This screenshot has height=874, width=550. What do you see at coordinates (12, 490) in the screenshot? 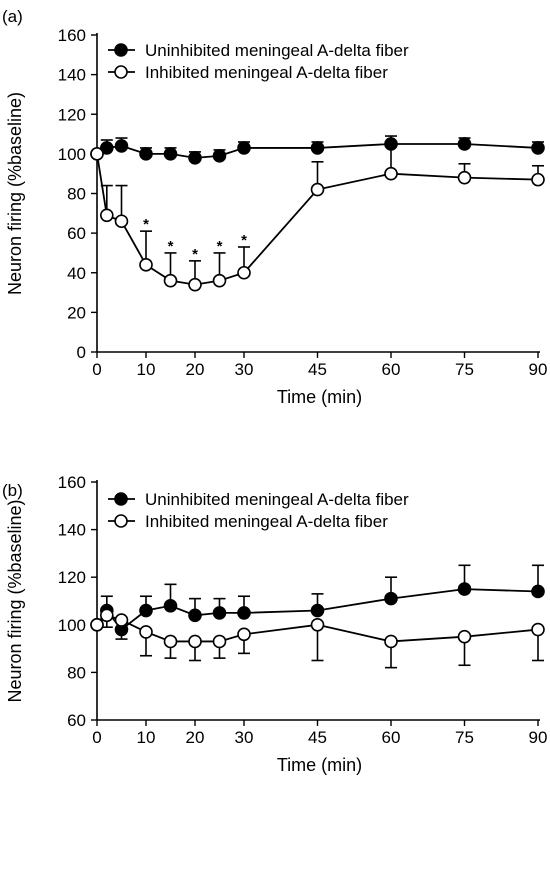
I see `panel-label: (b)` at bounding box center [12, 490].